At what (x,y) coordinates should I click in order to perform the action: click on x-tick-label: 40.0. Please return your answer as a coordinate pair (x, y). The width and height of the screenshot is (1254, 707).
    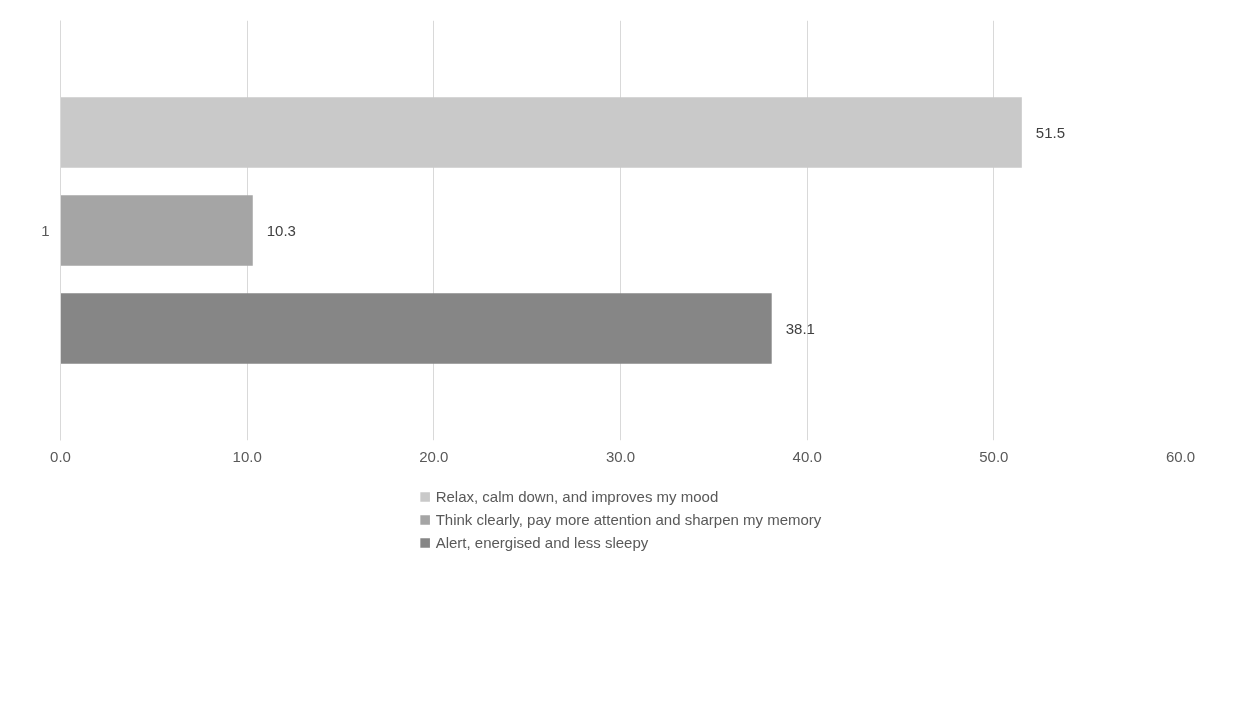
    Looking at the image, I should click on (807, 456).